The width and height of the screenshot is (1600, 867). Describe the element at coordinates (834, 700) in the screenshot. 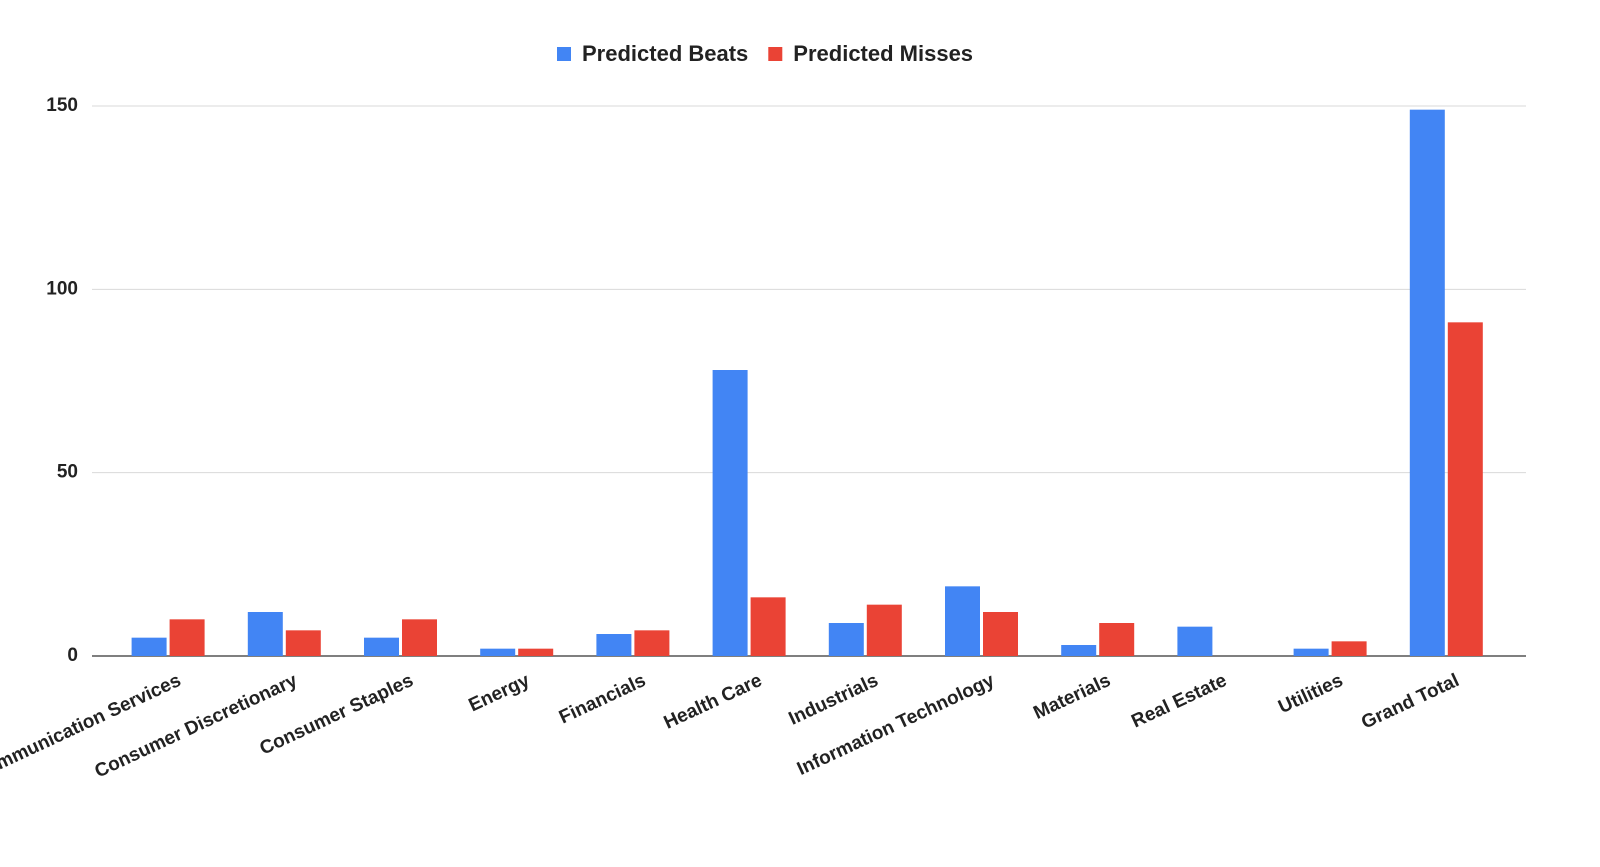

I see `x-tick-label: Industrials` at that location.